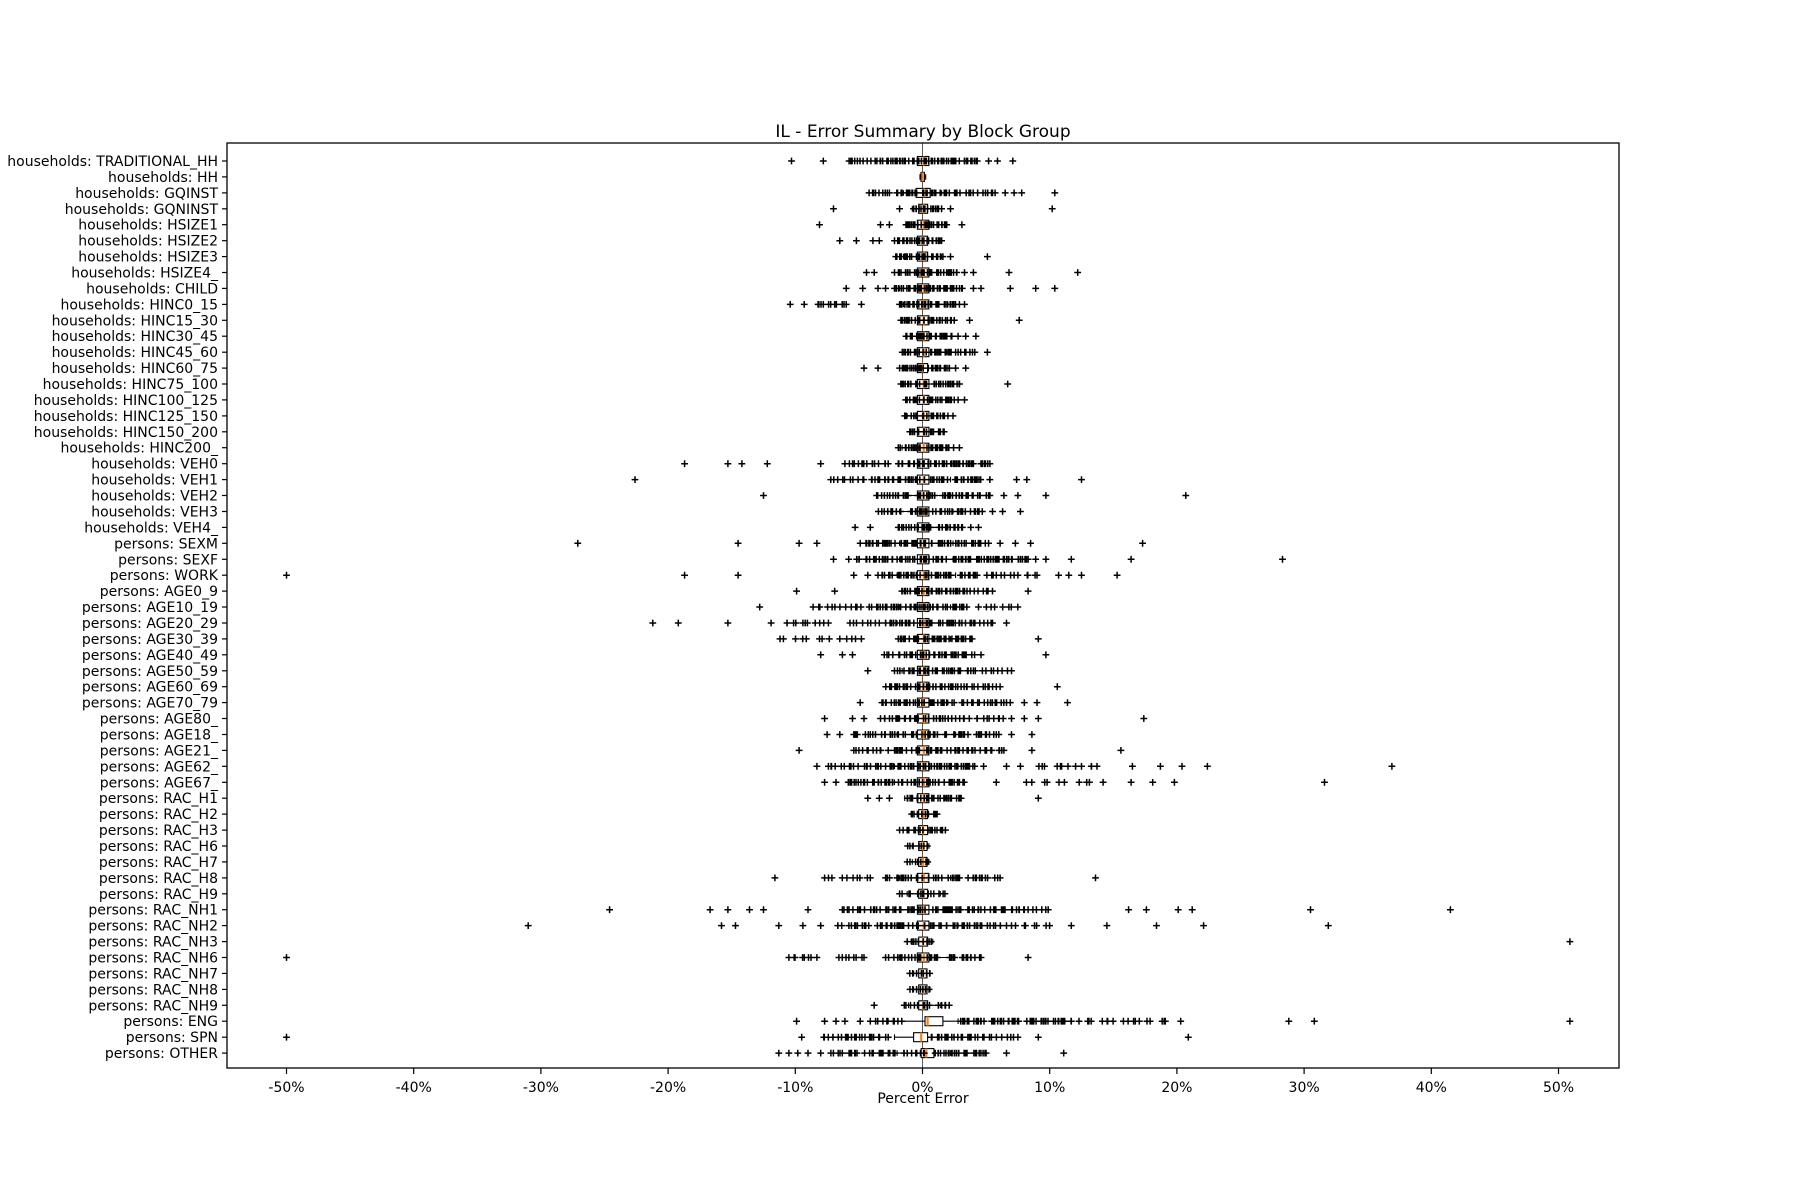 Image resolution: width=1800 pixels, height=1200 pixels. What do you see at coordinates (159, 767) in the screenshot?
I see `y-tick-label: persons: AGE62_` at bounding box center [159, 767].